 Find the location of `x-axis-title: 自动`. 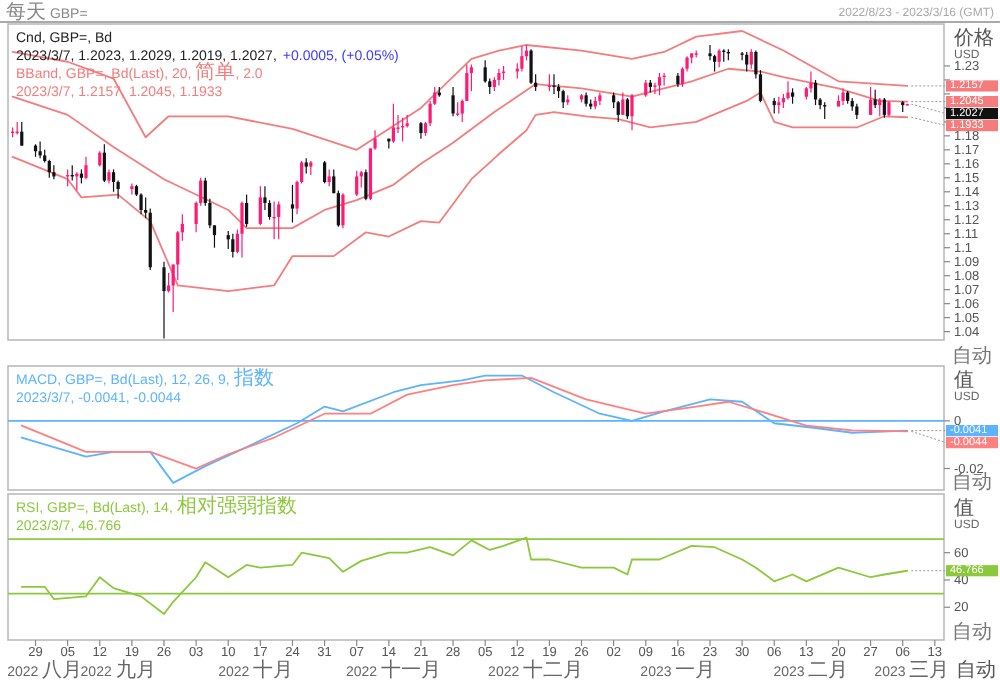

x-axis-title: 自动 is located at coordinates (972, 632).